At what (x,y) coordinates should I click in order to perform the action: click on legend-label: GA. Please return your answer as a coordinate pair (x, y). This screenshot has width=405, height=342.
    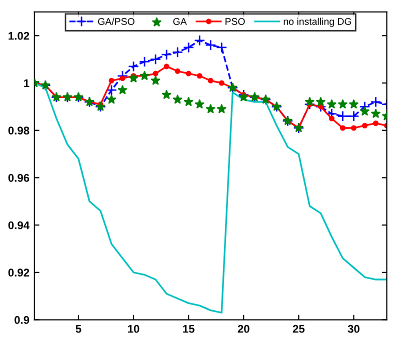
    Looking at the image, I should click on (180, 21).